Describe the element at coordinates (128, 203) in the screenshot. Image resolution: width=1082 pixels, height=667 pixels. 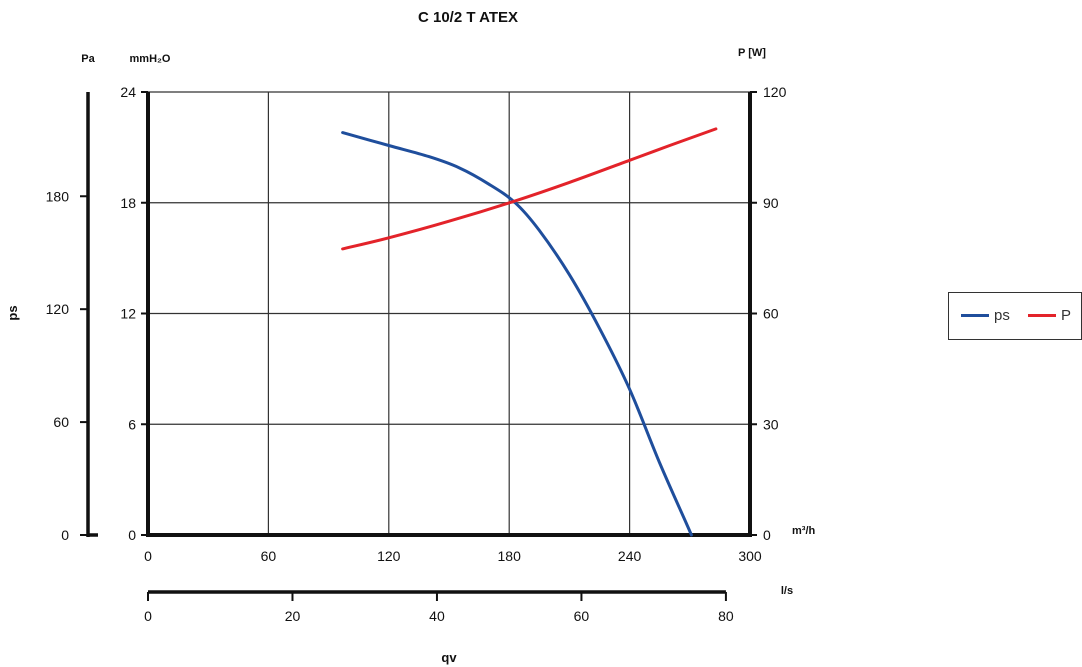
I see `mmh2o-tick-label: 18` at that location.